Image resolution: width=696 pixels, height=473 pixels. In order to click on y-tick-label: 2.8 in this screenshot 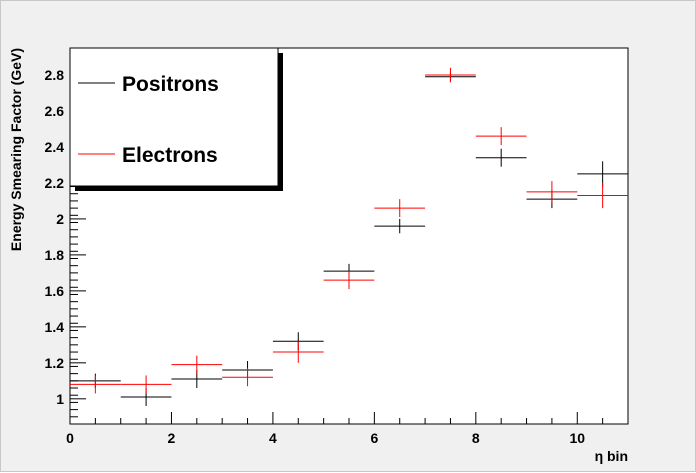, I will do `click(55, 75)`.